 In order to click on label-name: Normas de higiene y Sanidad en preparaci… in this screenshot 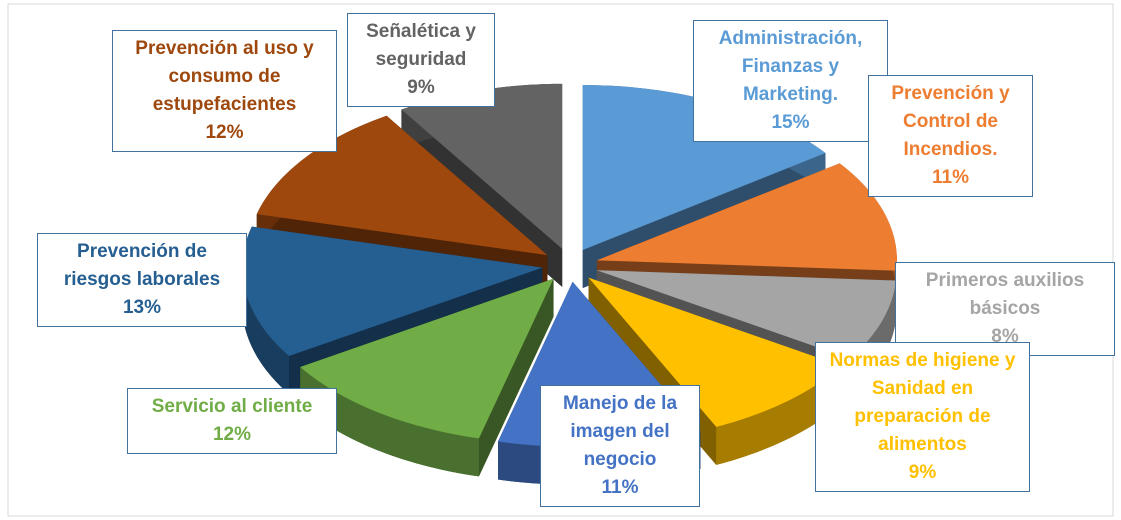, I will do `click(922, 402)`.